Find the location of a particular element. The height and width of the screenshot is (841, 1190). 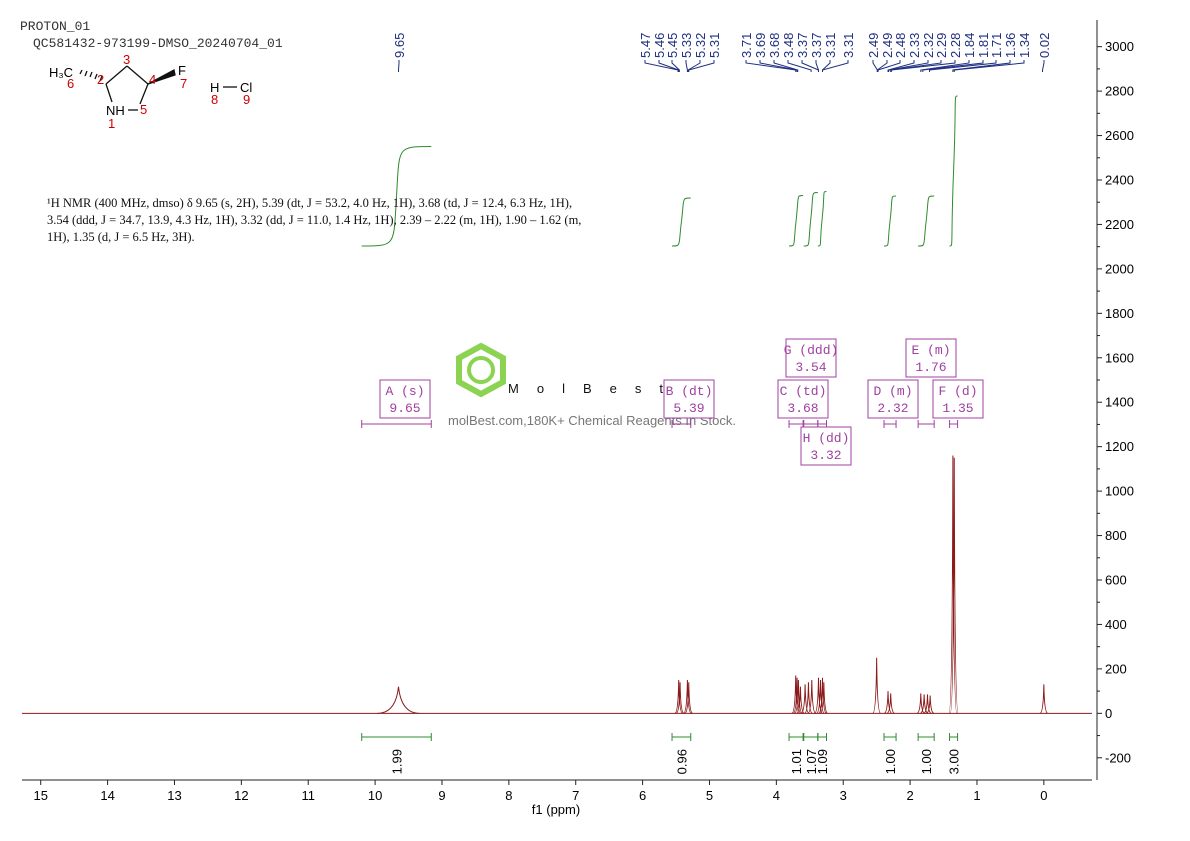

logo-text: MolBest is located at coordinates (585, 388).